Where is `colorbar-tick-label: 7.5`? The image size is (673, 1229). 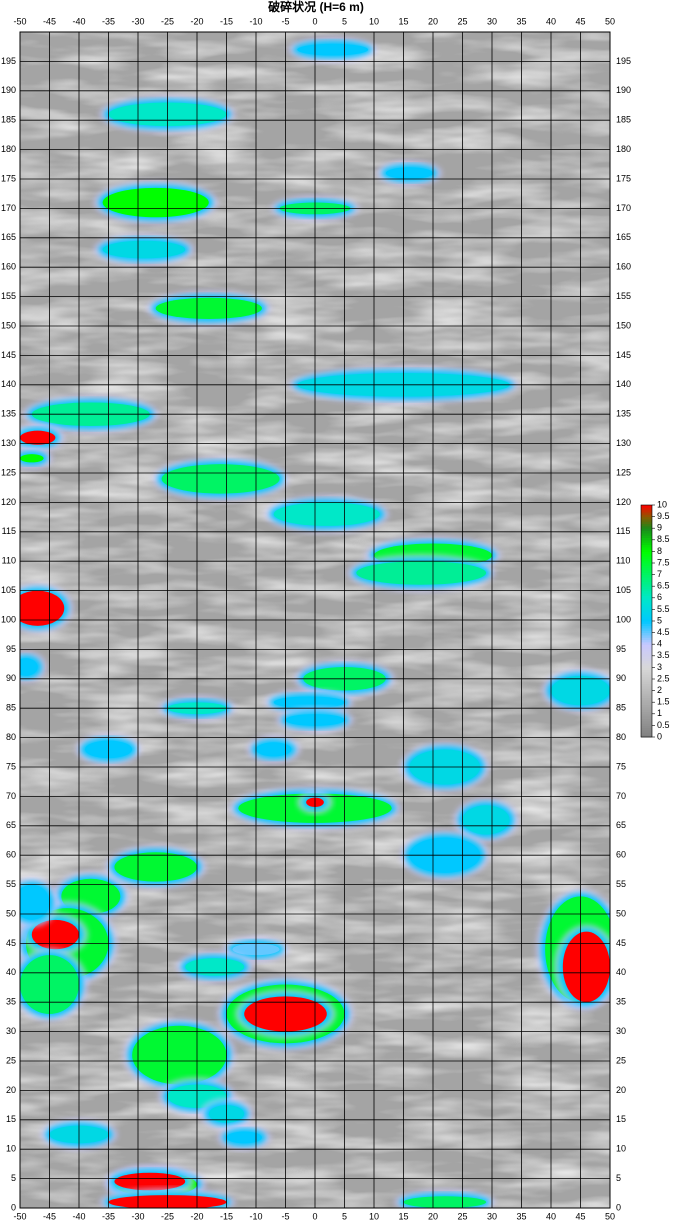 colorbar-tick-label: 7.5 is located at coordinates (663, 562).